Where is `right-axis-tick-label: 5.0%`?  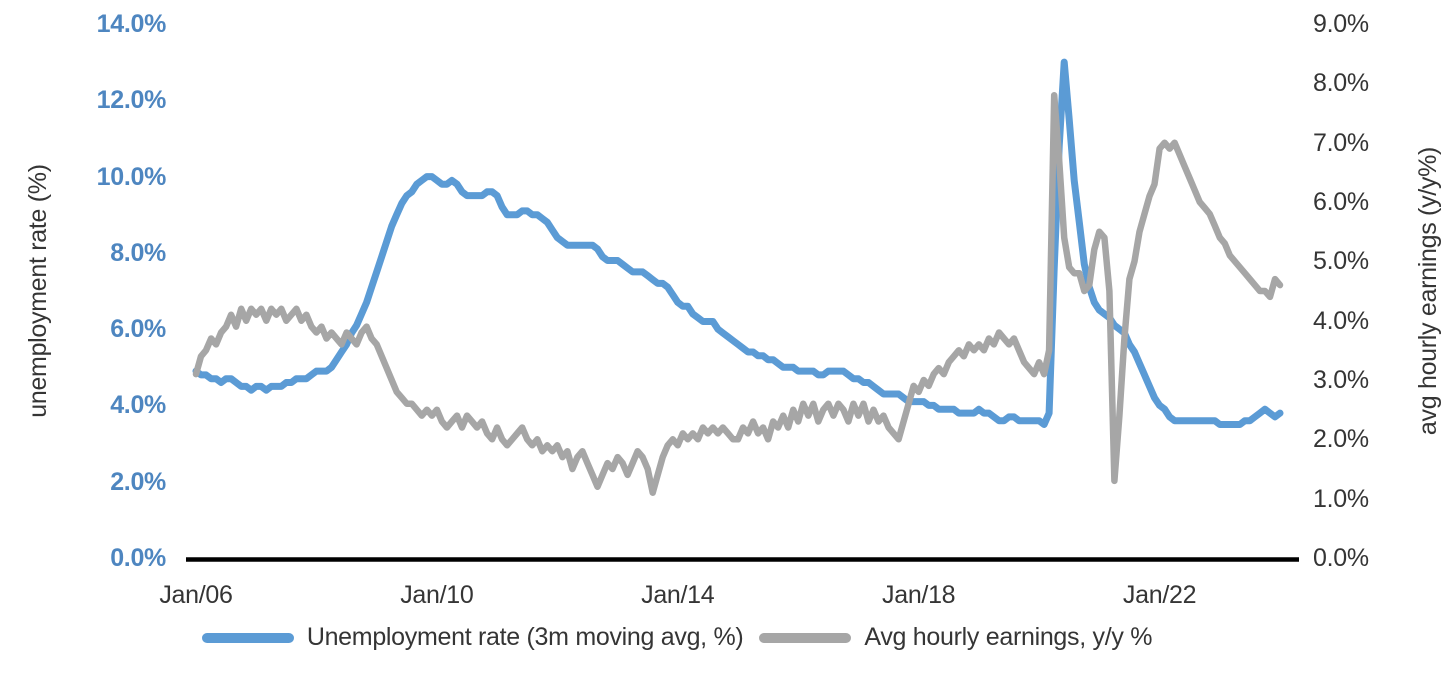
right-axis-tick-label: 5.0% is located at coordinates (1341, 261).